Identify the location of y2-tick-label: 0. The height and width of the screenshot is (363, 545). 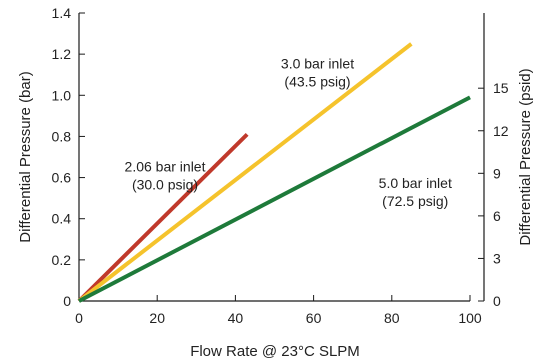
(497, 301).